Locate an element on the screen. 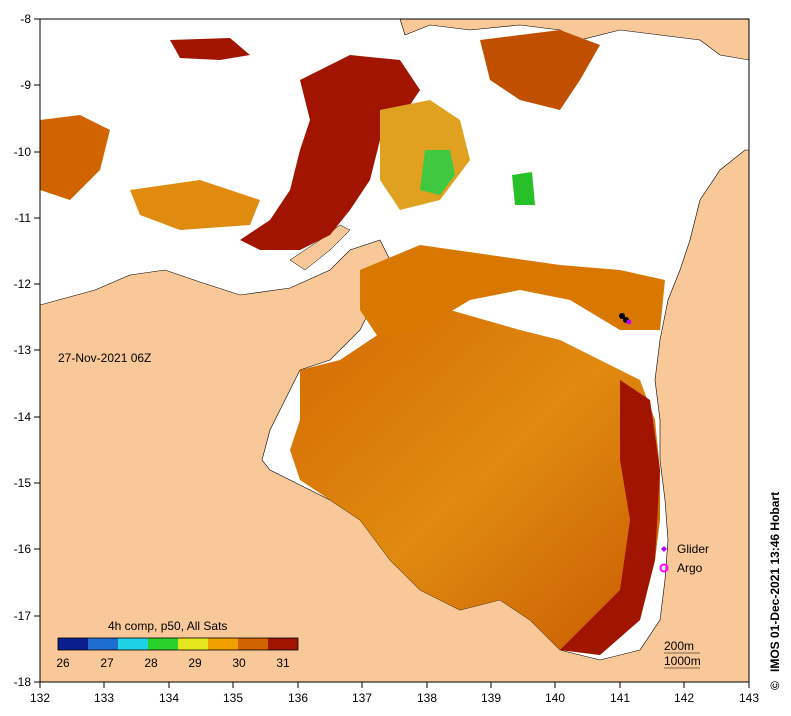 The width and height of the screenshot is (791, 716). lon-tick-143: 143 is located at coordinates (749, 698).